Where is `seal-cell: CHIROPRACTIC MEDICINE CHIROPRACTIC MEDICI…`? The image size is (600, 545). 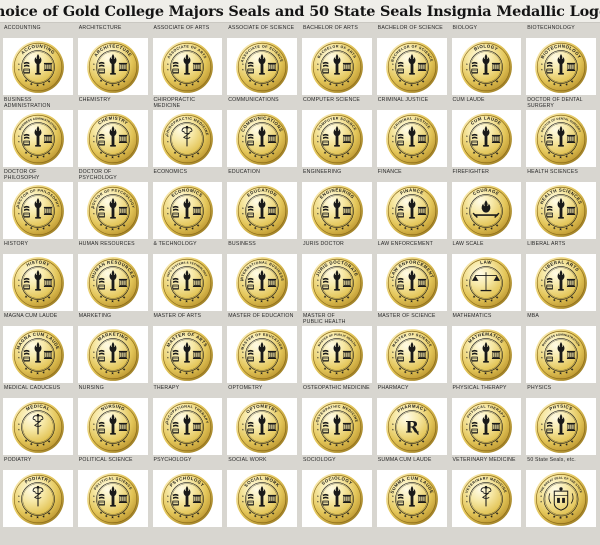 seal-cell: CHIROPRACTIC MEDICINE CHIROPRACTIC MEDICI… is located at coordinates (188, 133).